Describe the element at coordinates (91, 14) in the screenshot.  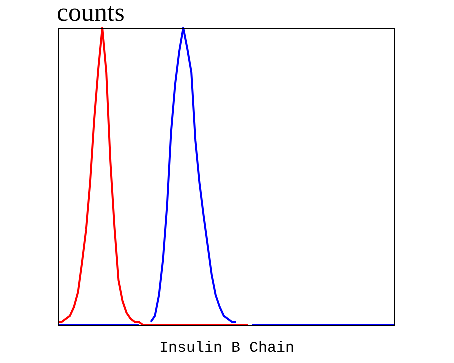
I see `y-axis-title: counts` at that location.